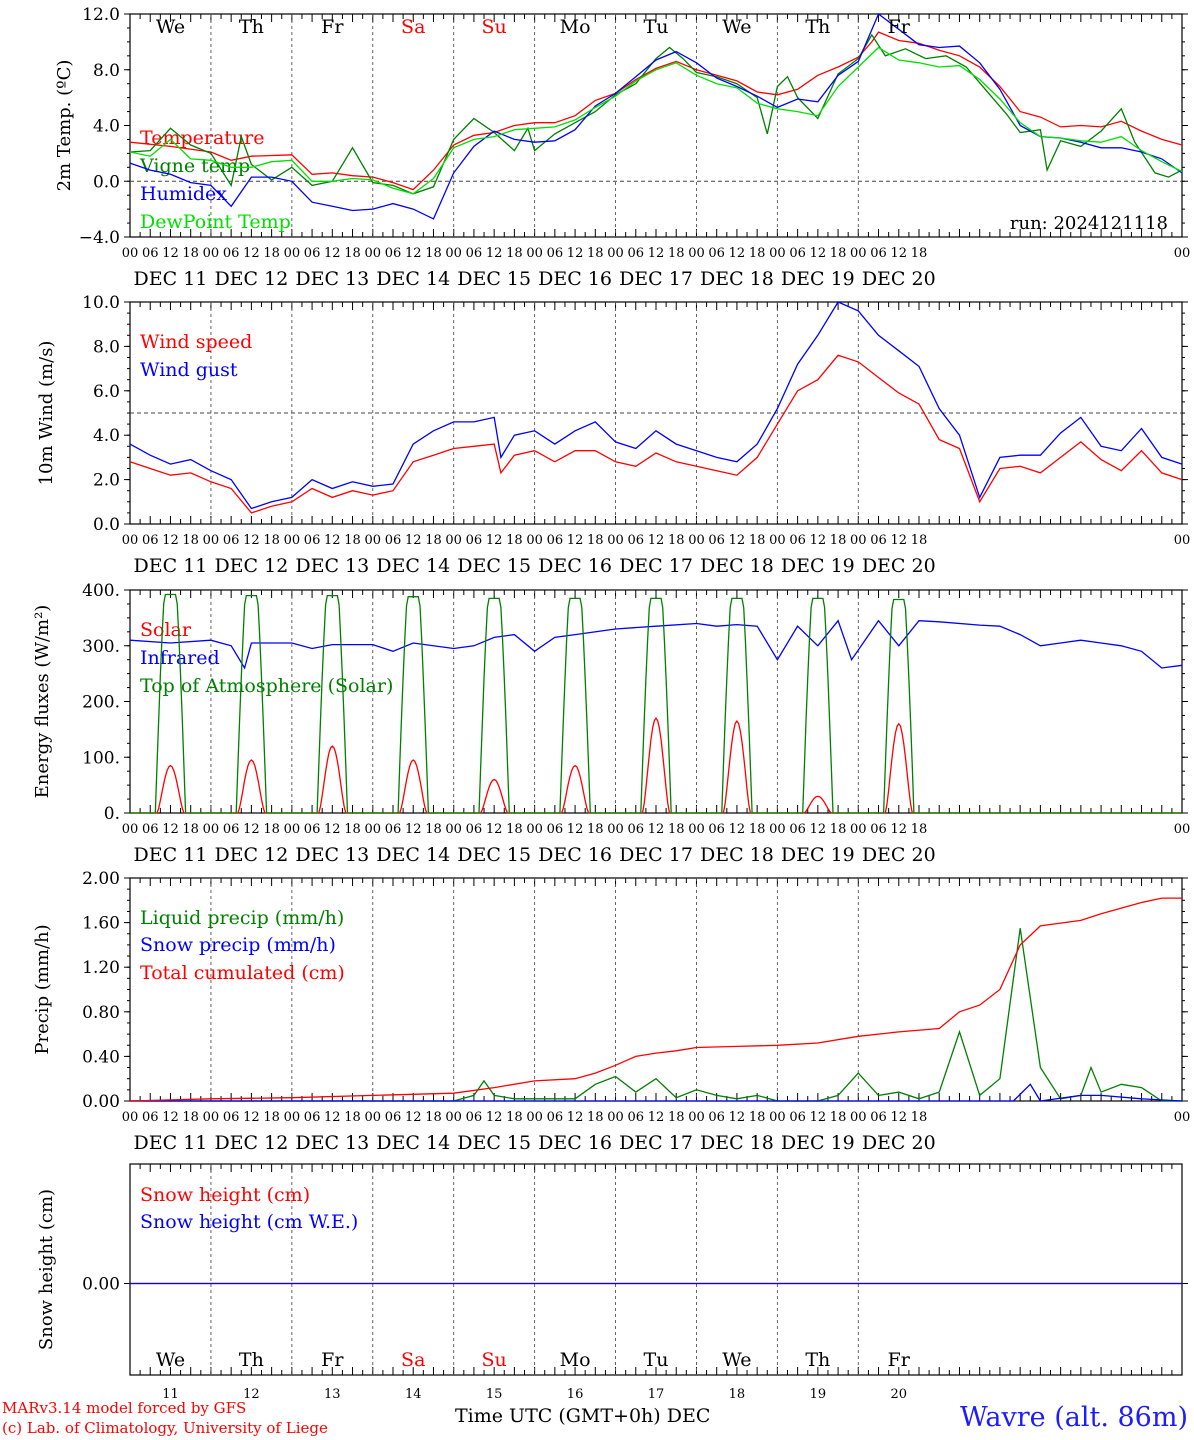 The width and height of the screenshot is (1194, 1440). What do you see at coordinates (106, 392) in the screenshot?
I see `y-tick-label: 6.0` at bounding box center [106, 392].